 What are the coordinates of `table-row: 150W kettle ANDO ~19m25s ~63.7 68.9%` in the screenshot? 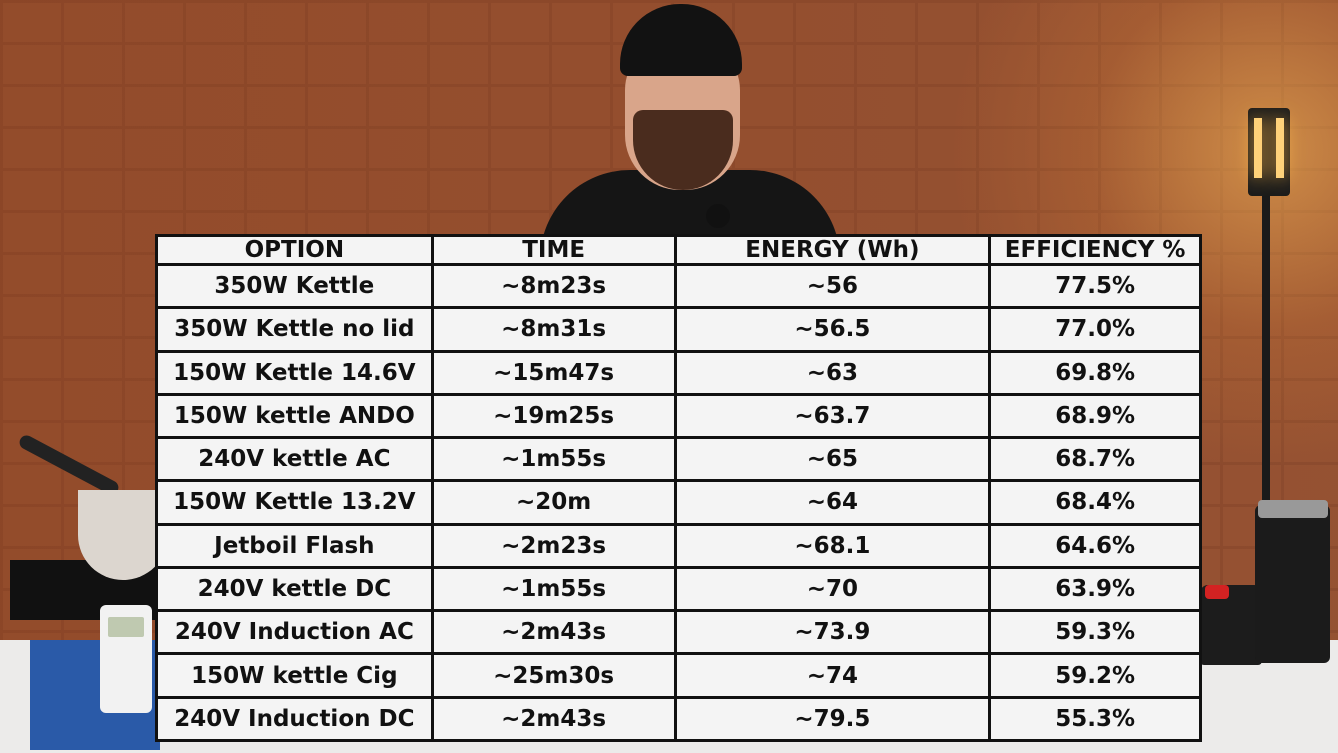 It's located at (678, 416).